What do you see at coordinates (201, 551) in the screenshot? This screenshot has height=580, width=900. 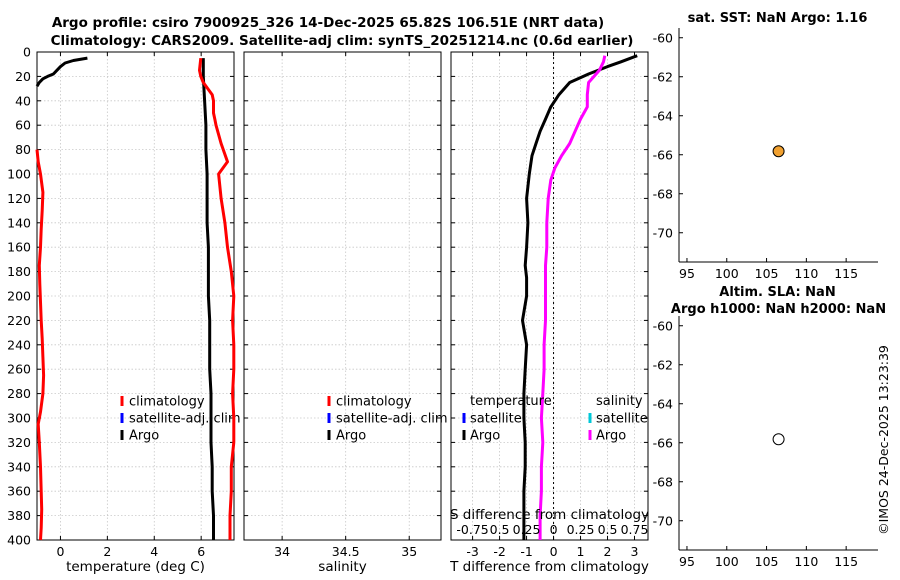 I see `x-tick-label: 6` at bounding box center [201, 551].